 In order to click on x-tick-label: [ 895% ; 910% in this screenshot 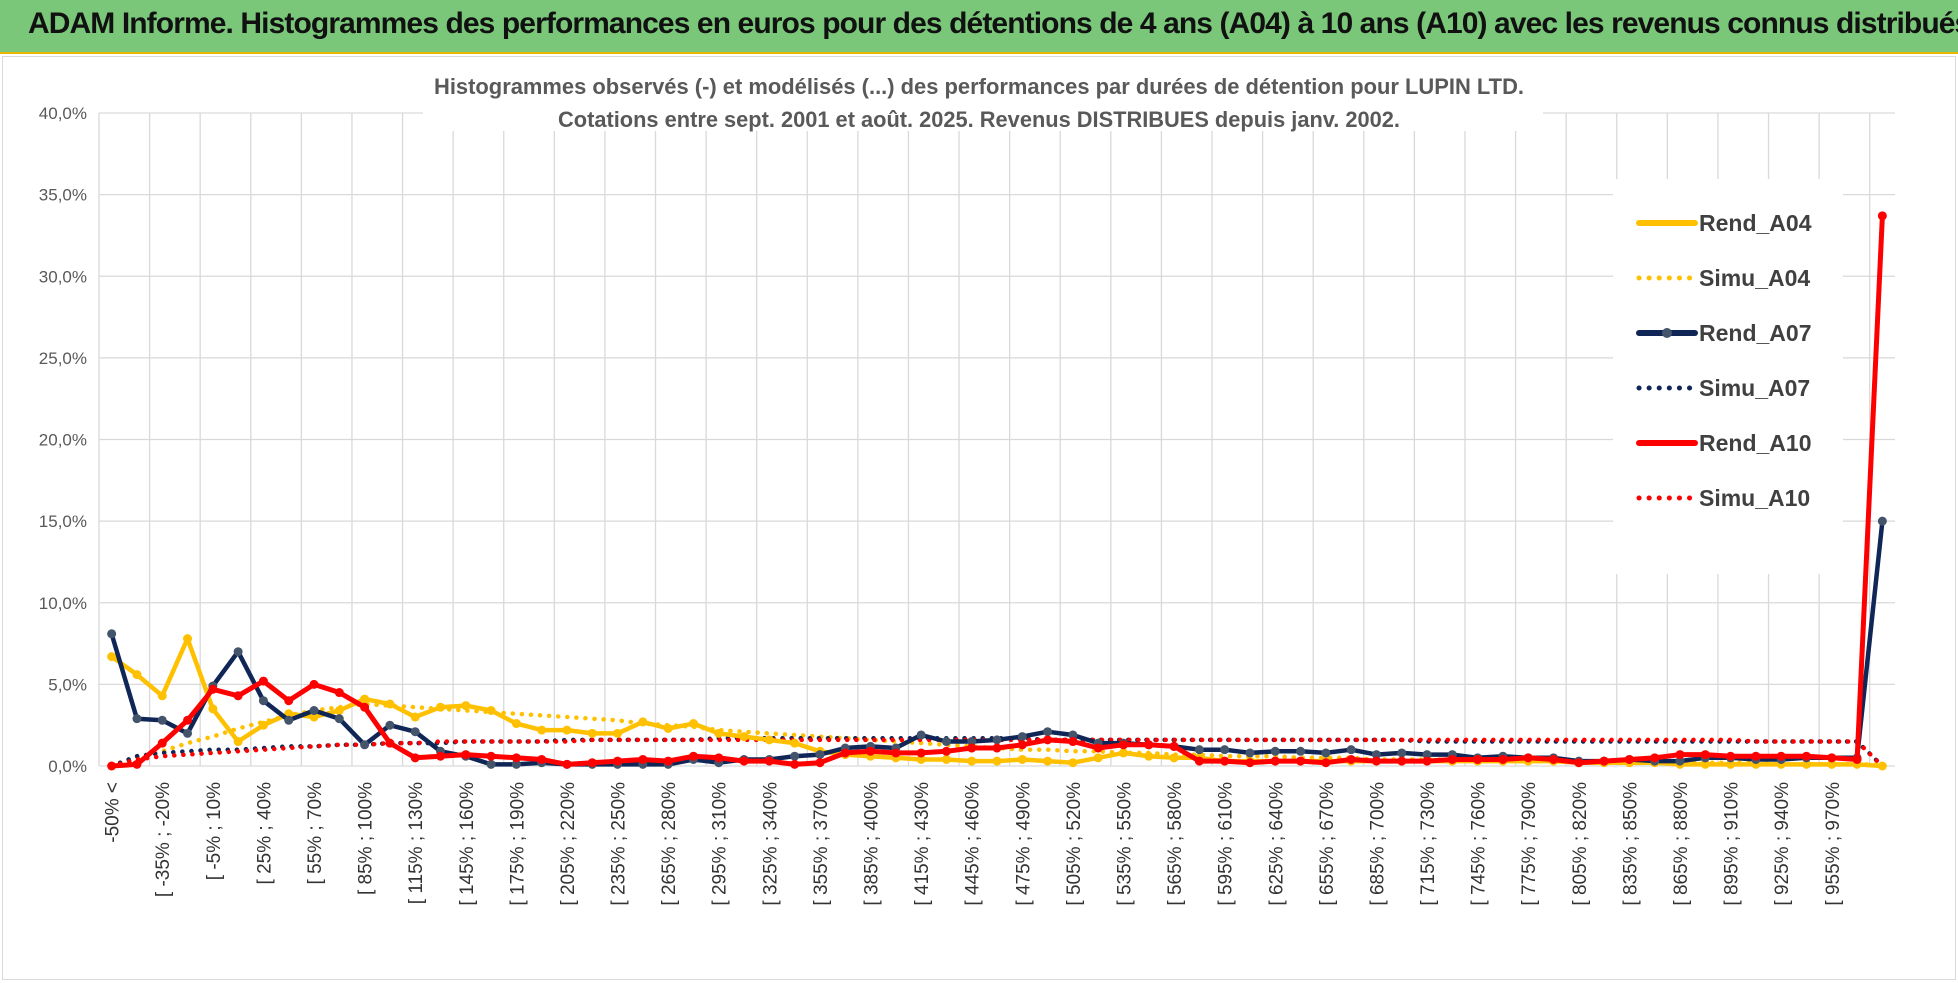, I will do `click(1732, 844)`.